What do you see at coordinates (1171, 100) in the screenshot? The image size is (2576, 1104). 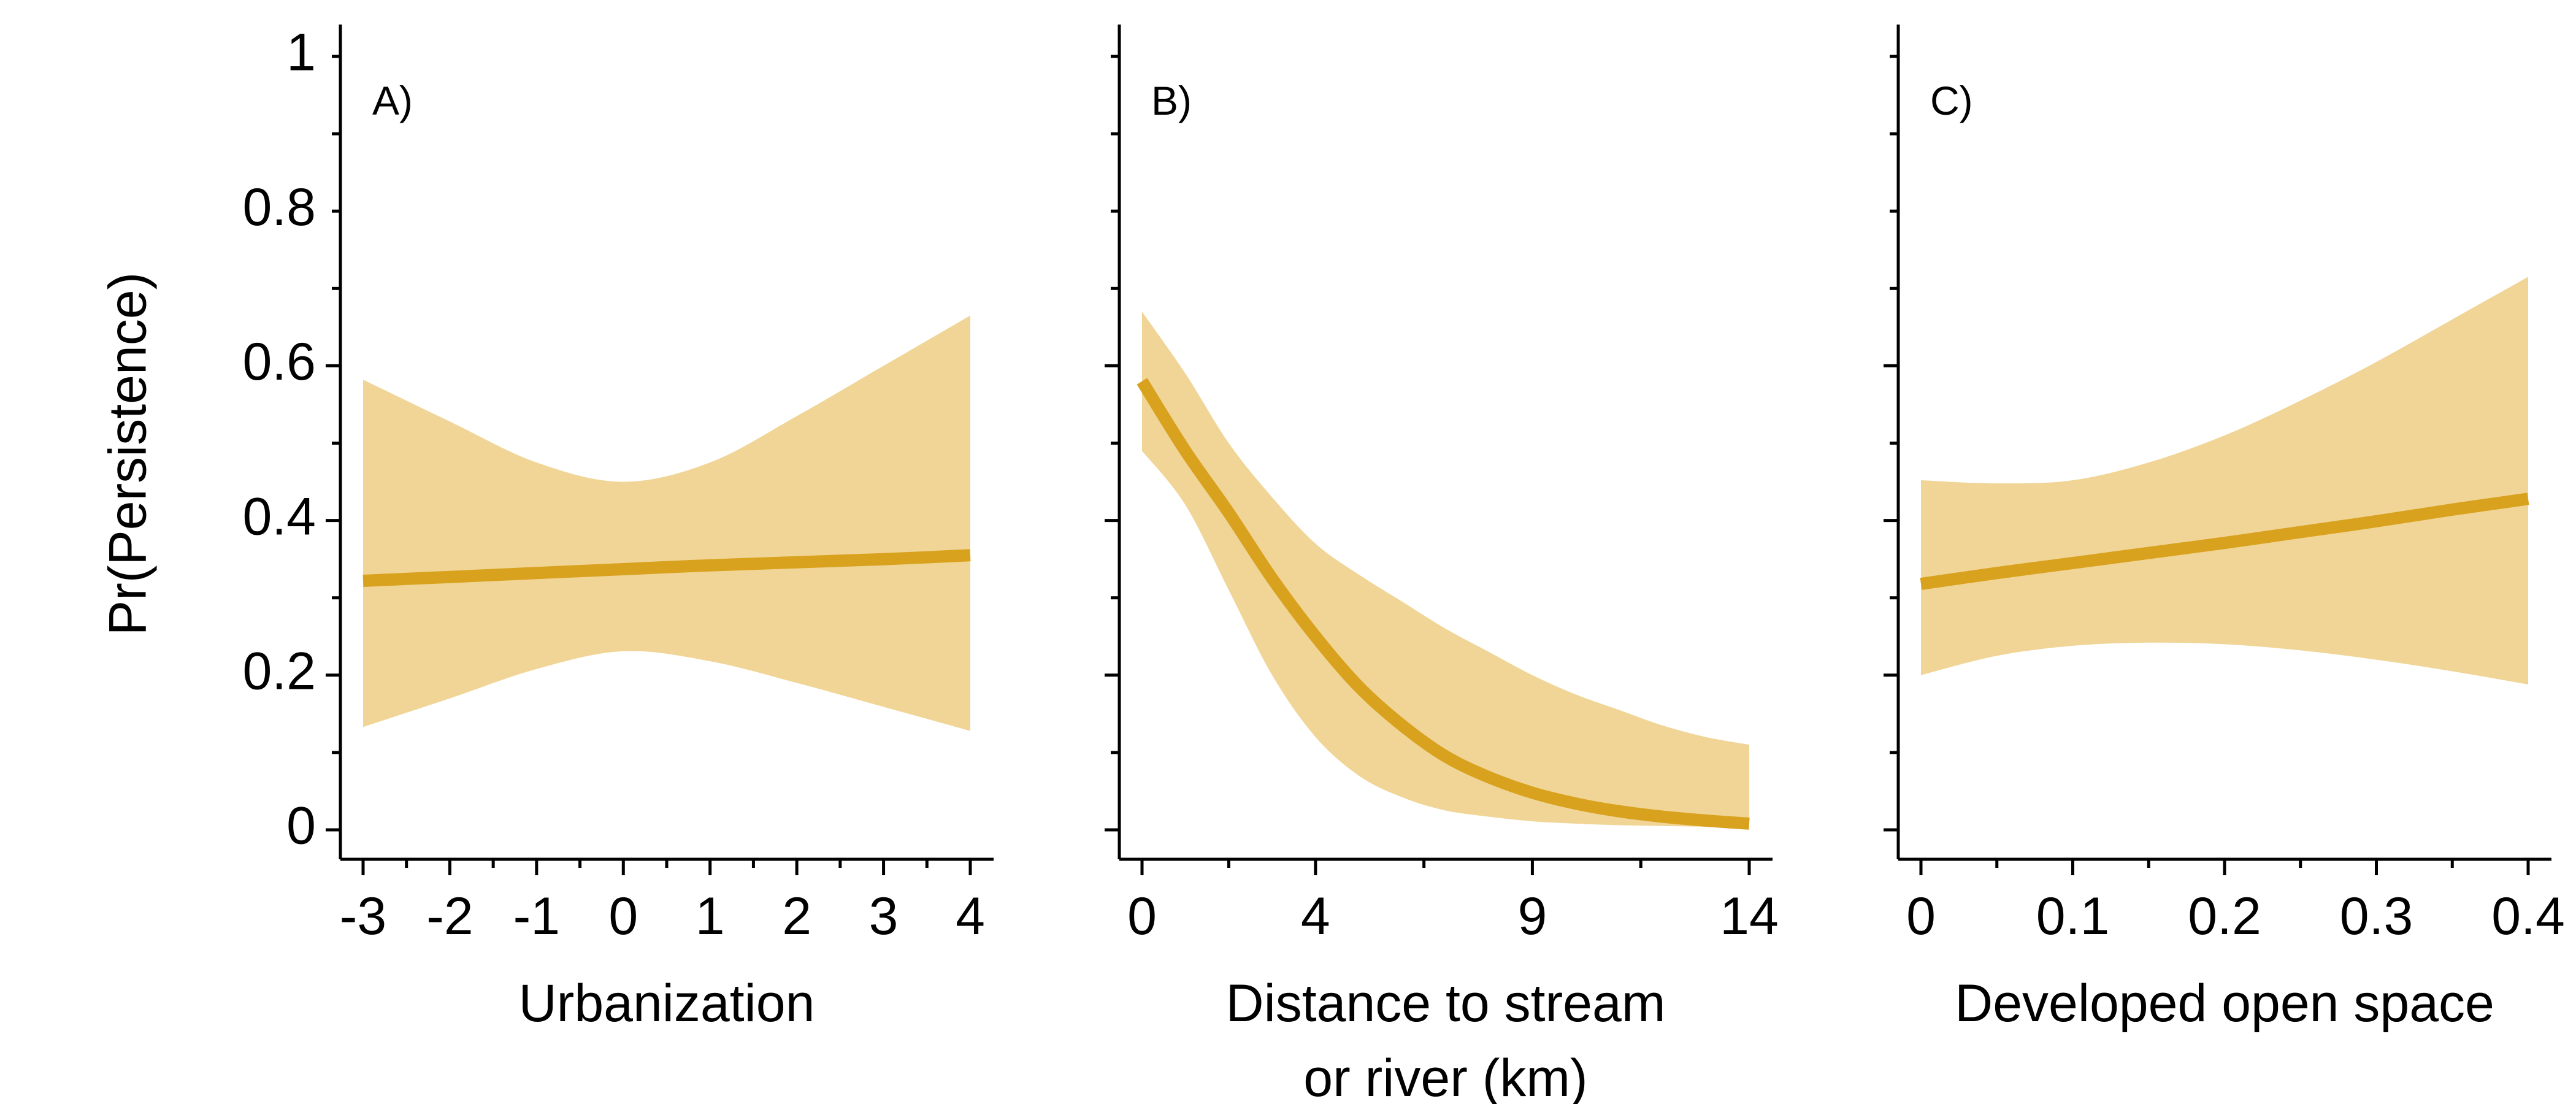 I see `panel-label: B)` at bounding box center [1171, 100].